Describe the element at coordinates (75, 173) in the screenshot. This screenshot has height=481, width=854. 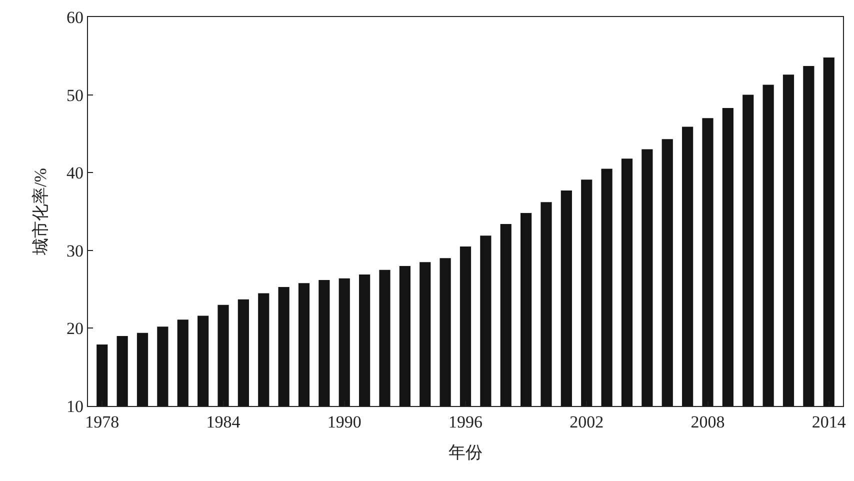
I see `y-tick-label: 40` at that location.